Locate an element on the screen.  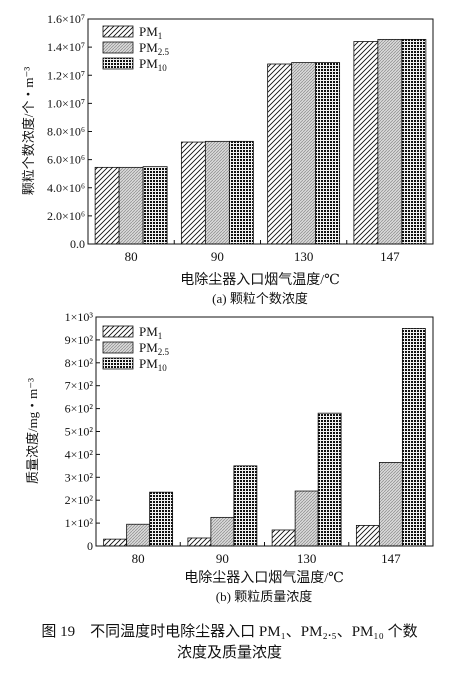
y-tick-label: 6×10² is located at coordinates (79, 409).